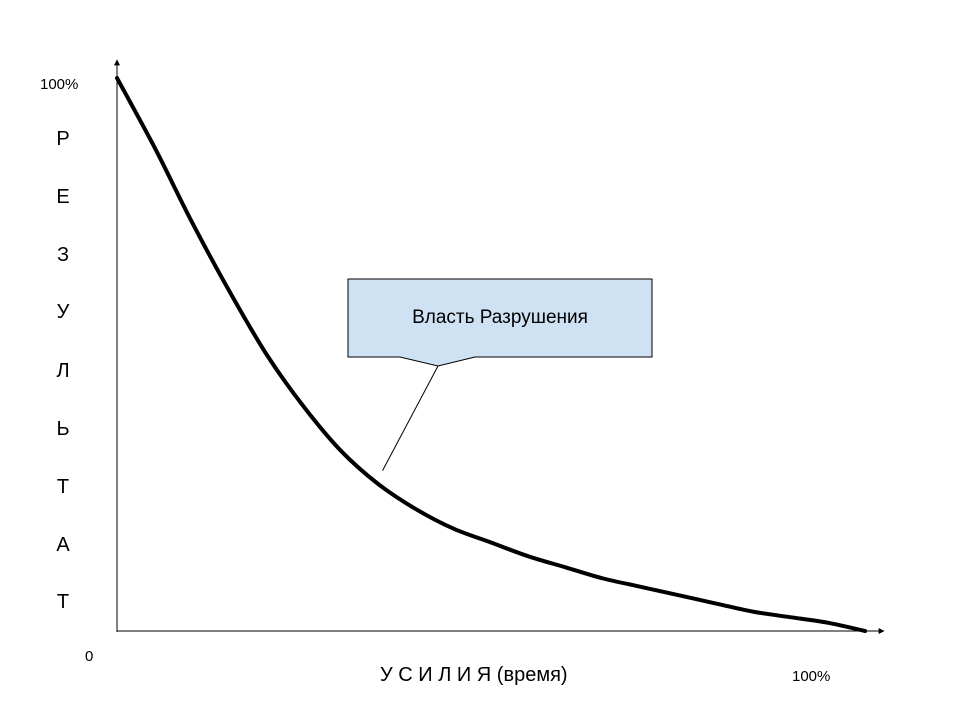 This screenshot has width=960, height=720. Describe the element at coordinates (63, 255) in the screenshot. I see `y-axis-label-letter: З` at that location.